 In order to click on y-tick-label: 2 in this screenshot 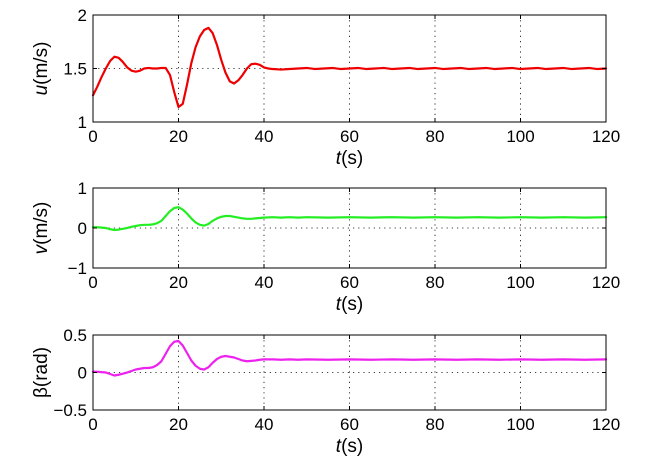, I will do `click(82, 15)`.